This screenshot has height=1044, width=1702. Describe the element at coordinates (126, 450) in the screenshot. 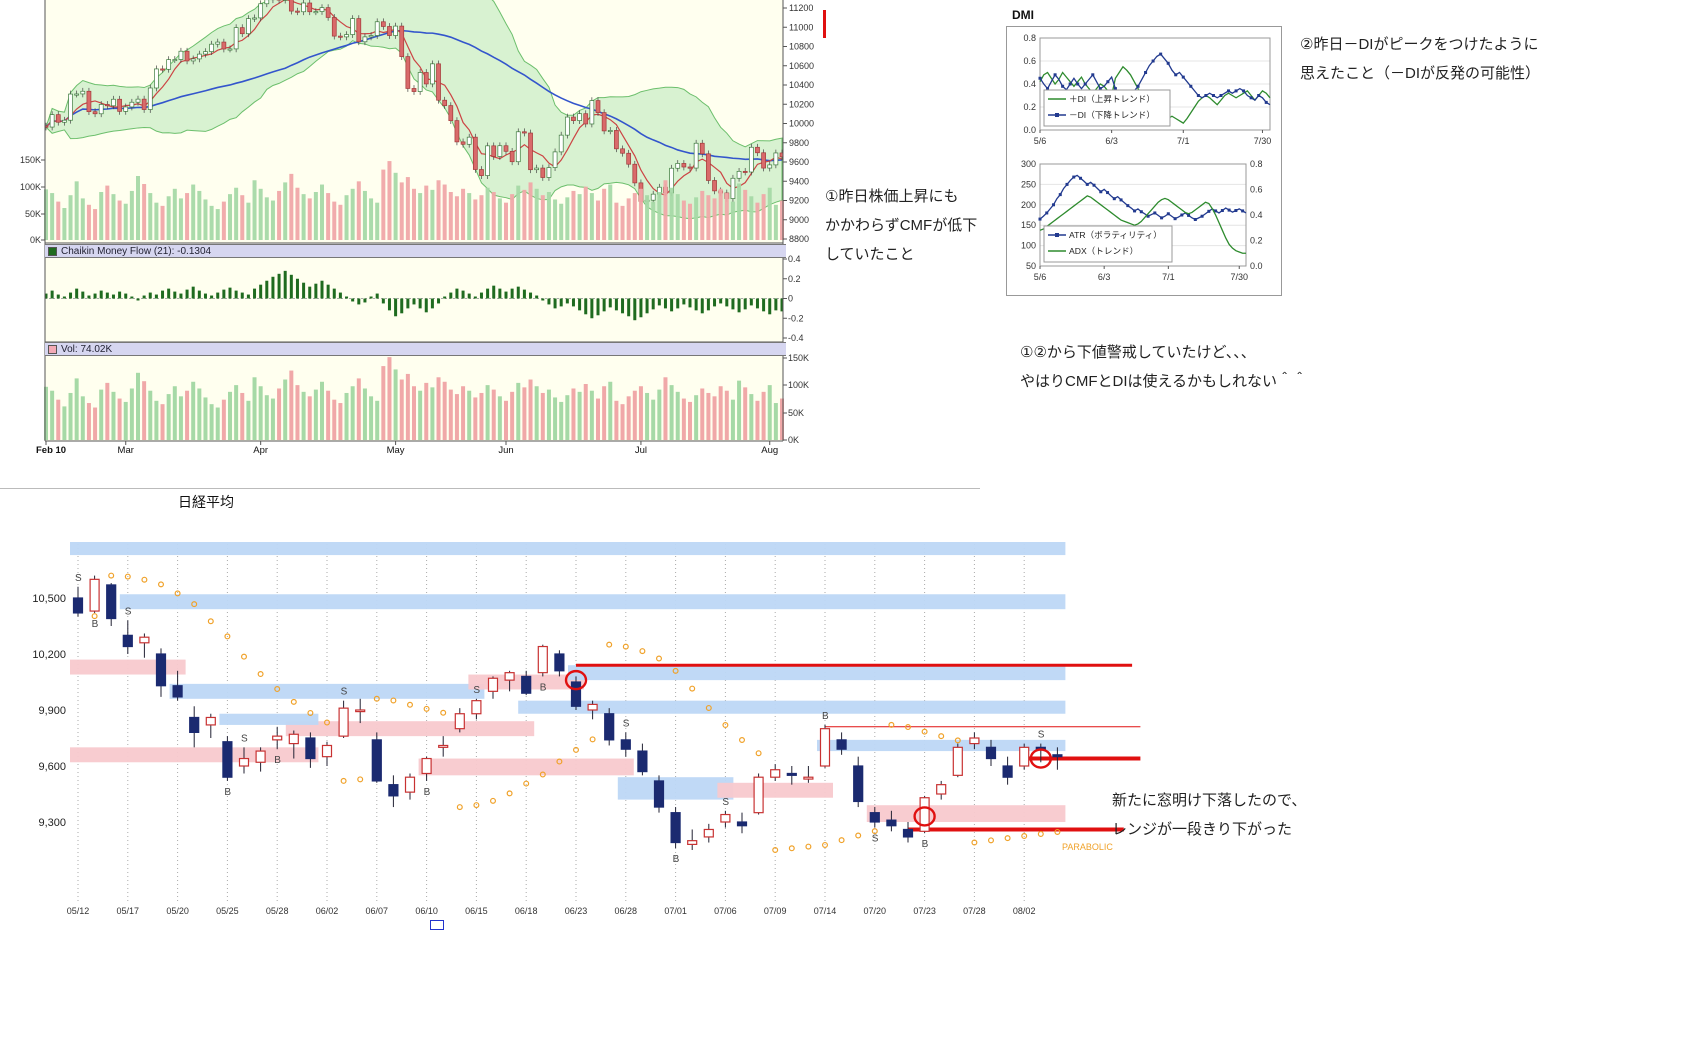

I see `svg-text: Mar` at that location.